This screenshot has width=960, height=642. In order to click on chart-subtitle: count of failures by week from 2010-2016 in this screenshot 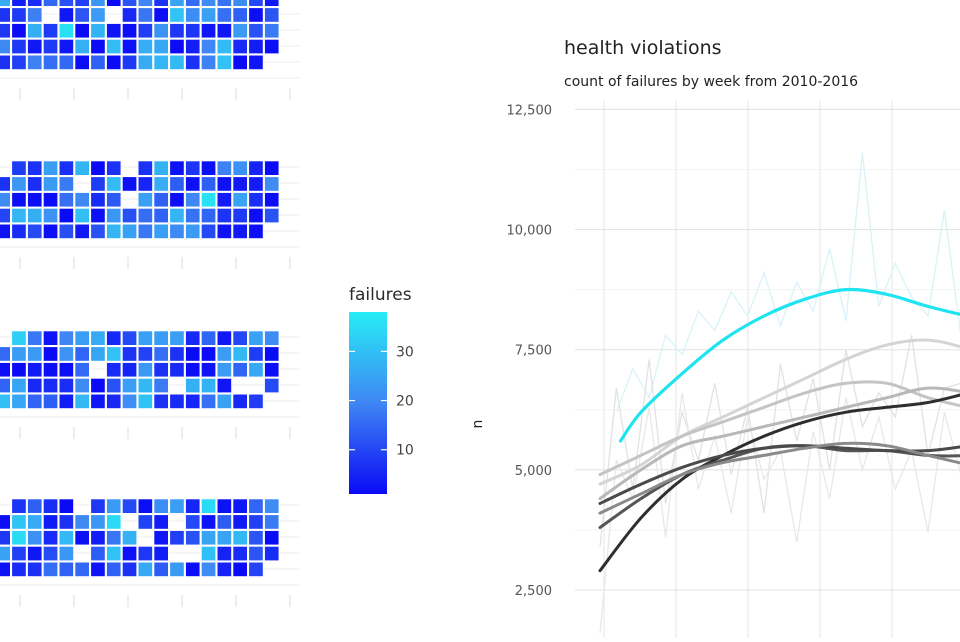, I will do `click(711, 82)`.